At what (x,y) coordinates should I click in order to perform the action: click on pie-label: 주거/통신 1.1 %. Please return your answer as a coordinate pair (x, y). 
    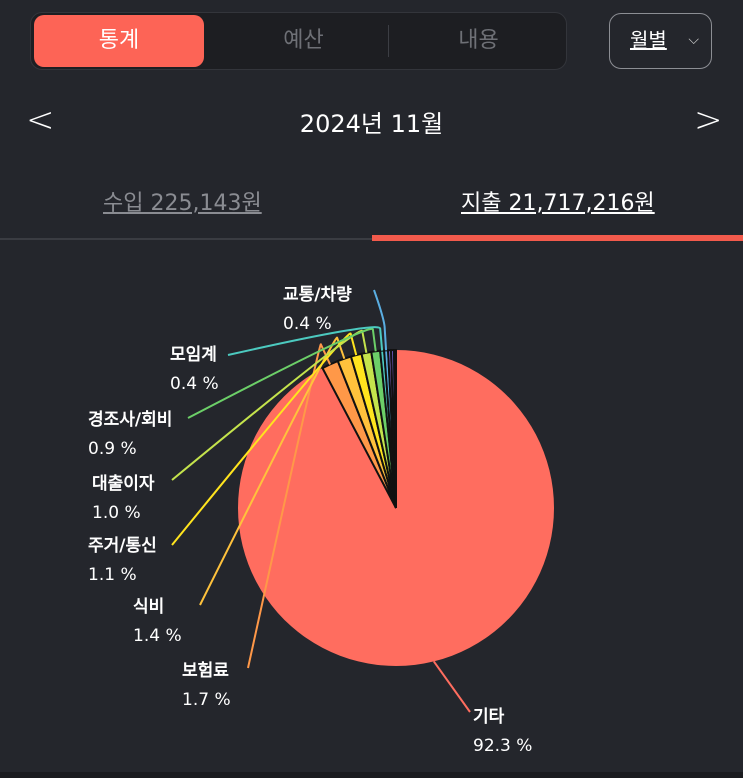
    Looking at the image, I should click on (122, 561).